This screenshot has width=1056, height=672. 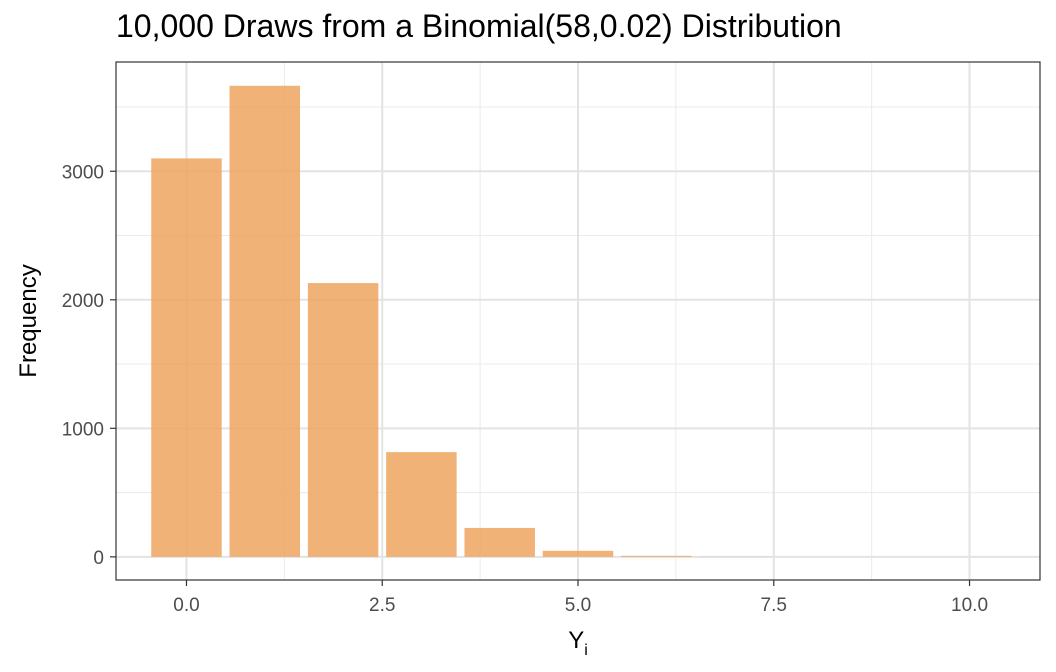 What do you see at coordinates (969, 605) in the screenshot?
I see `x-tick-label: 10.0` at bounding box center [969, 605].